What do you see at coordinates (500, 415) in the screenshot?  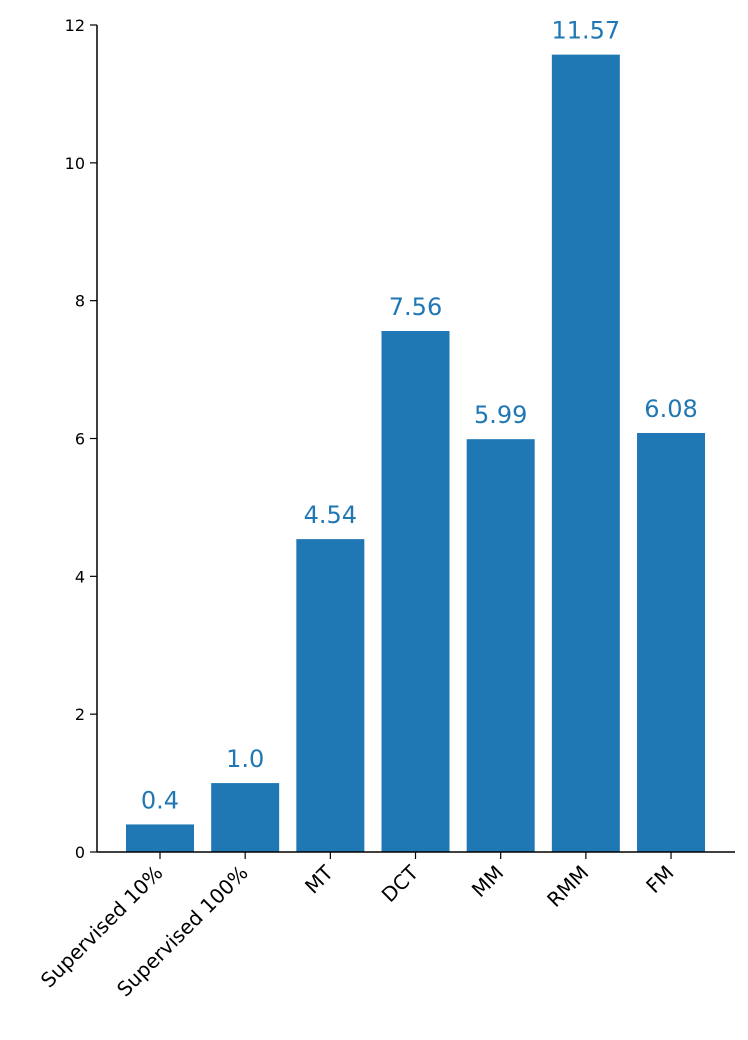 I see `data-label-4: 5.99` at bounding box center [500, 415].